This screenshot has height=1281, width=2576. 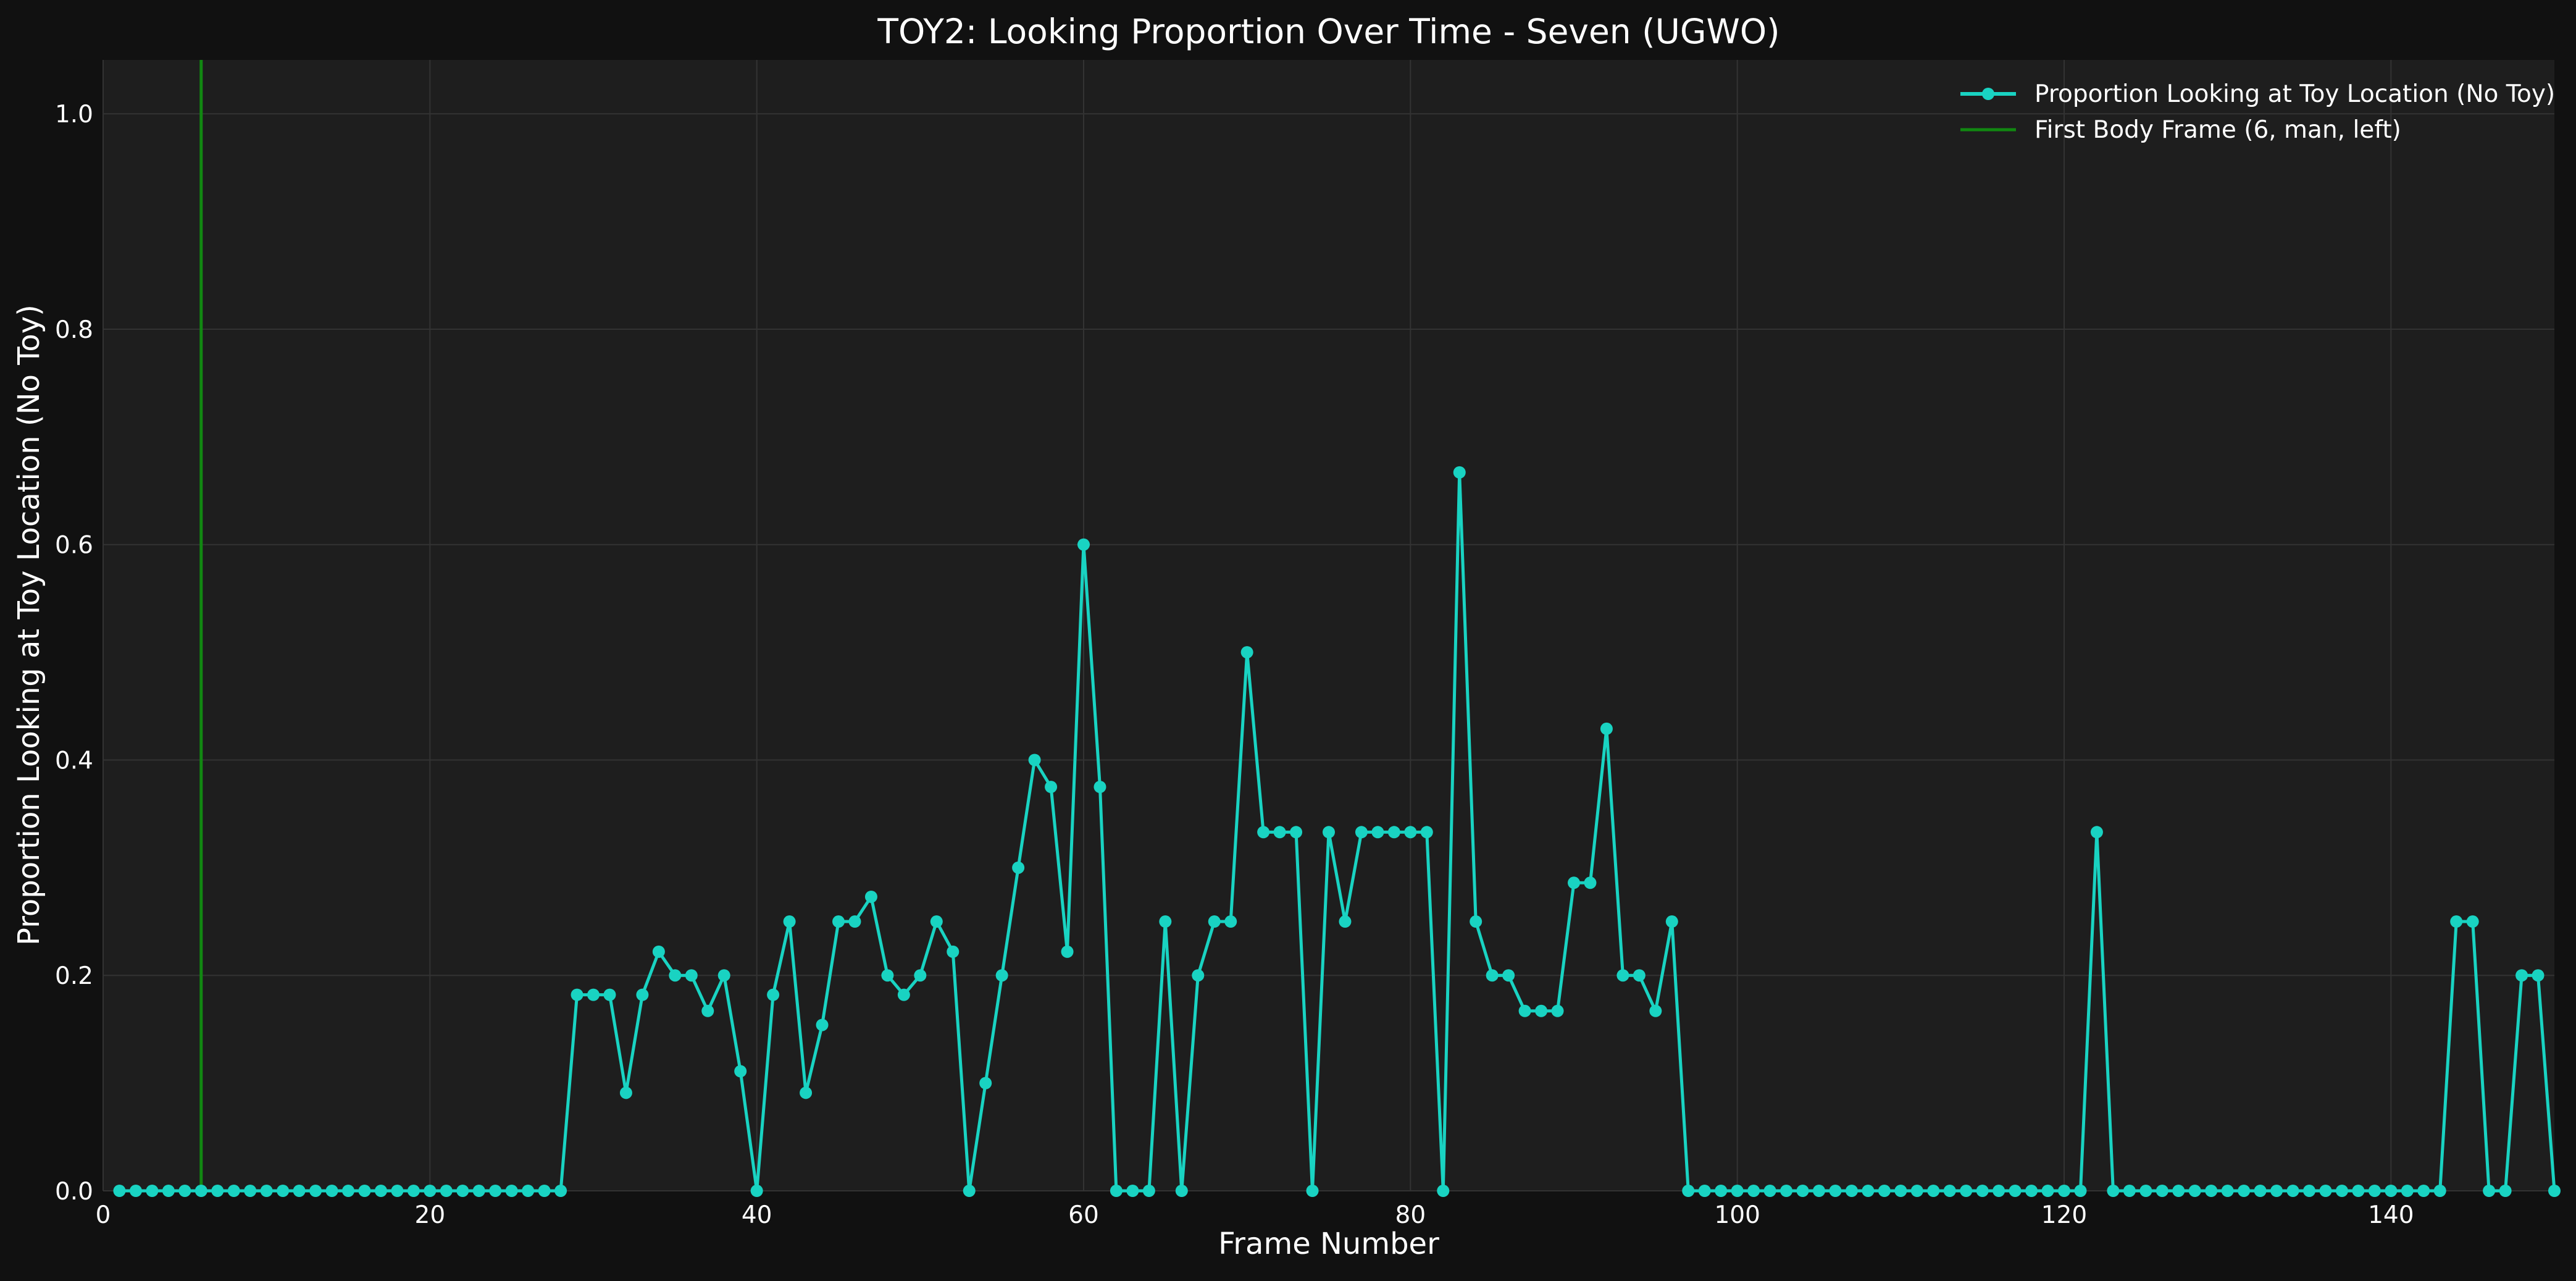 I want to click on x-tick-label: 80, so click(x=1411, y=1215).